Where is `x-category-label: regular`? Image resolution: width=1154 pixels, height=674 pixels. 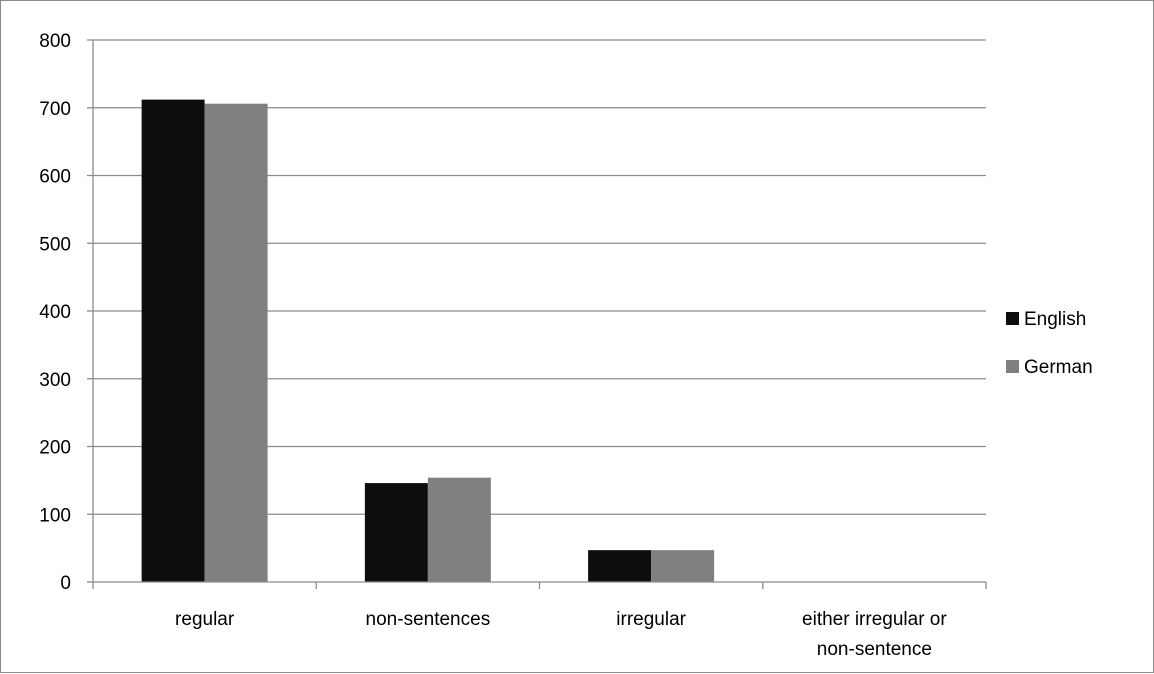 x-category-label: regular is located at coordinates (205, 619).